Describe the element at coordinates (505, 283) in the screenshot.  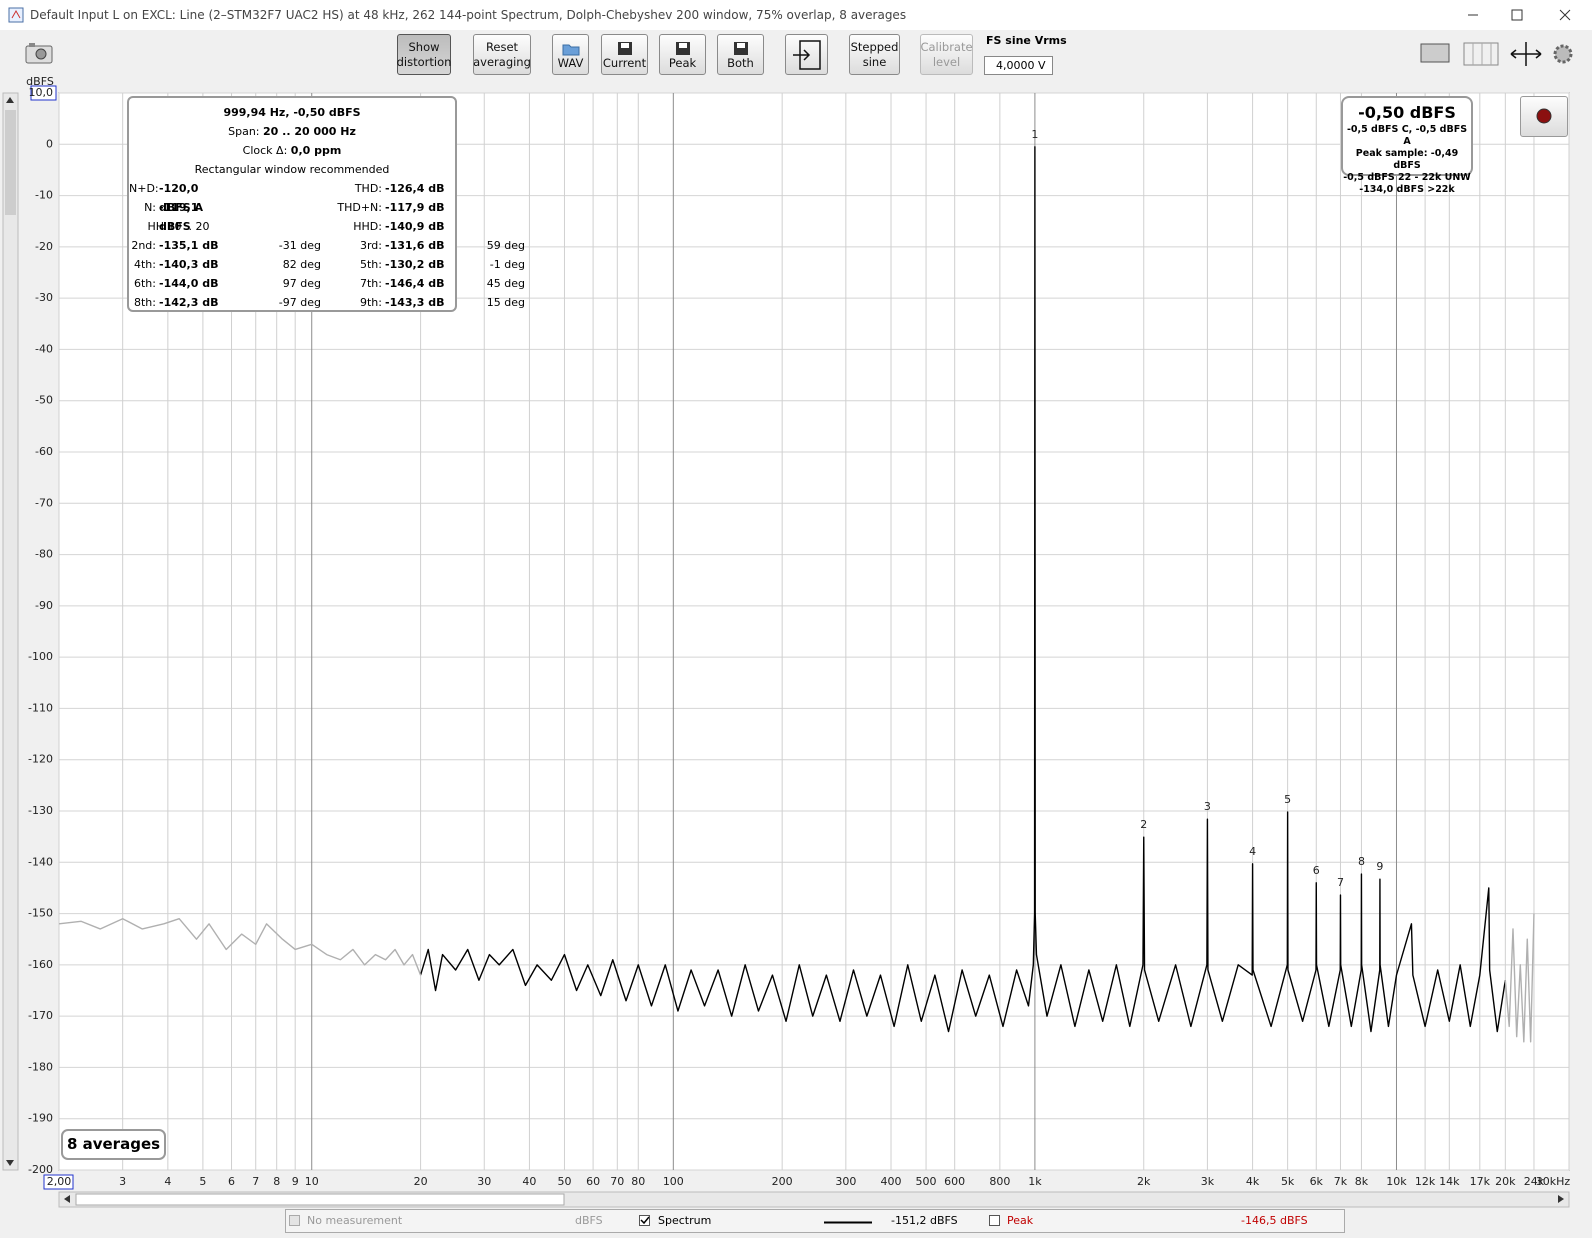
I see `cell-phase: 45 deg` at that location.